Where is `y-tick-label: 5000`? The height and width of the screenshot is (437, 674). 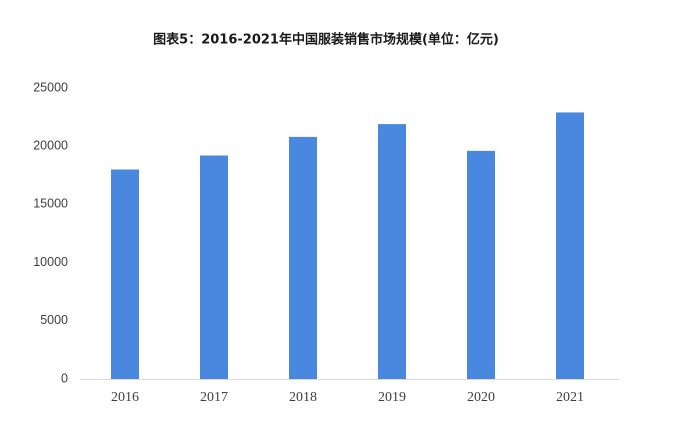
y-tick-label: 5000 is located at coordinates (54, 320).